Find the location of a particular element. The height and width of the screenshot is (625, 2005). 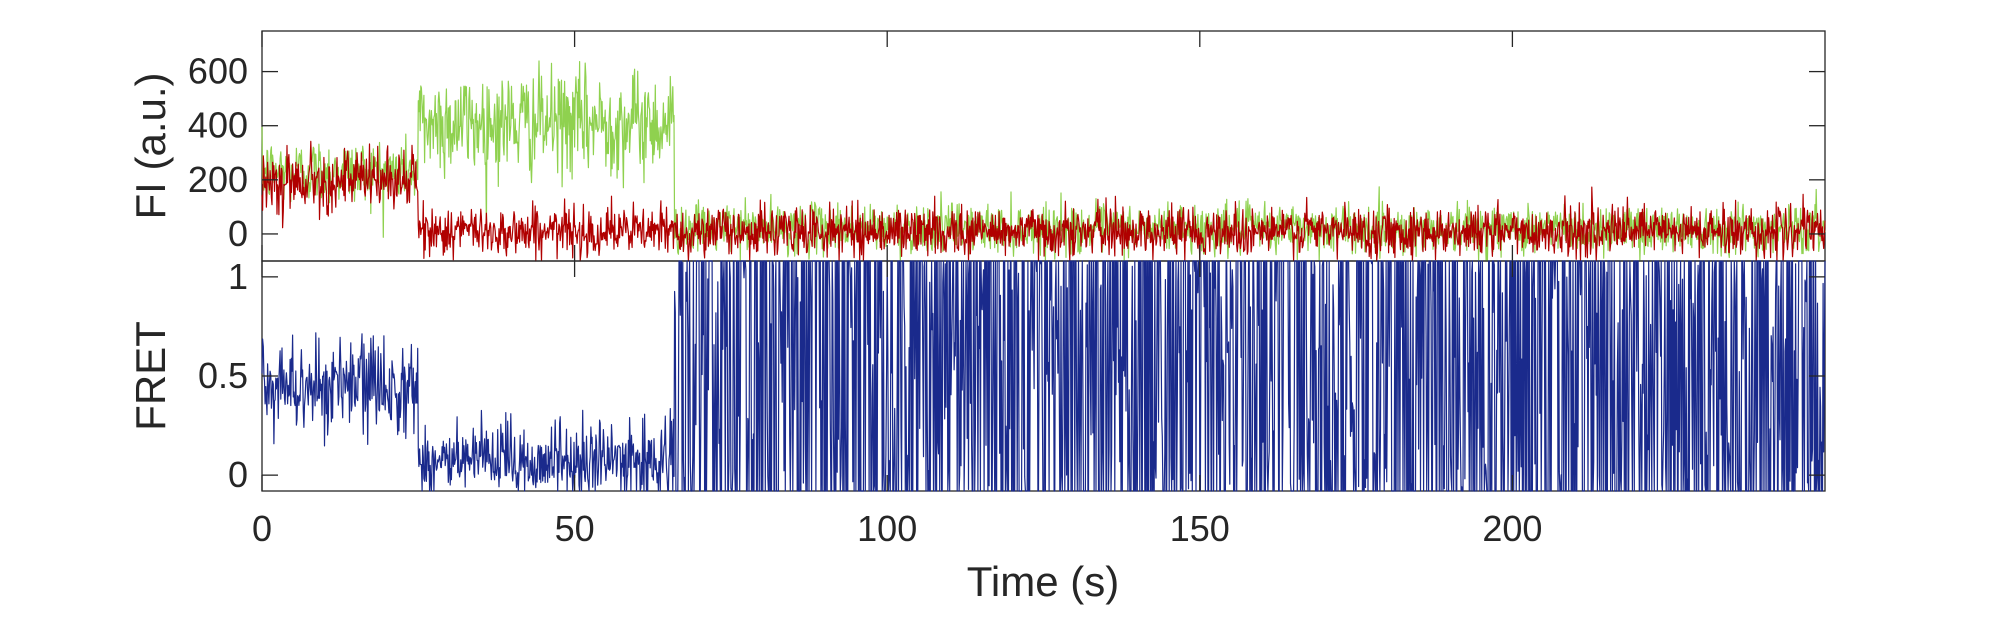

time-x-tick-label: 0 is located at coordinates (262, 528).